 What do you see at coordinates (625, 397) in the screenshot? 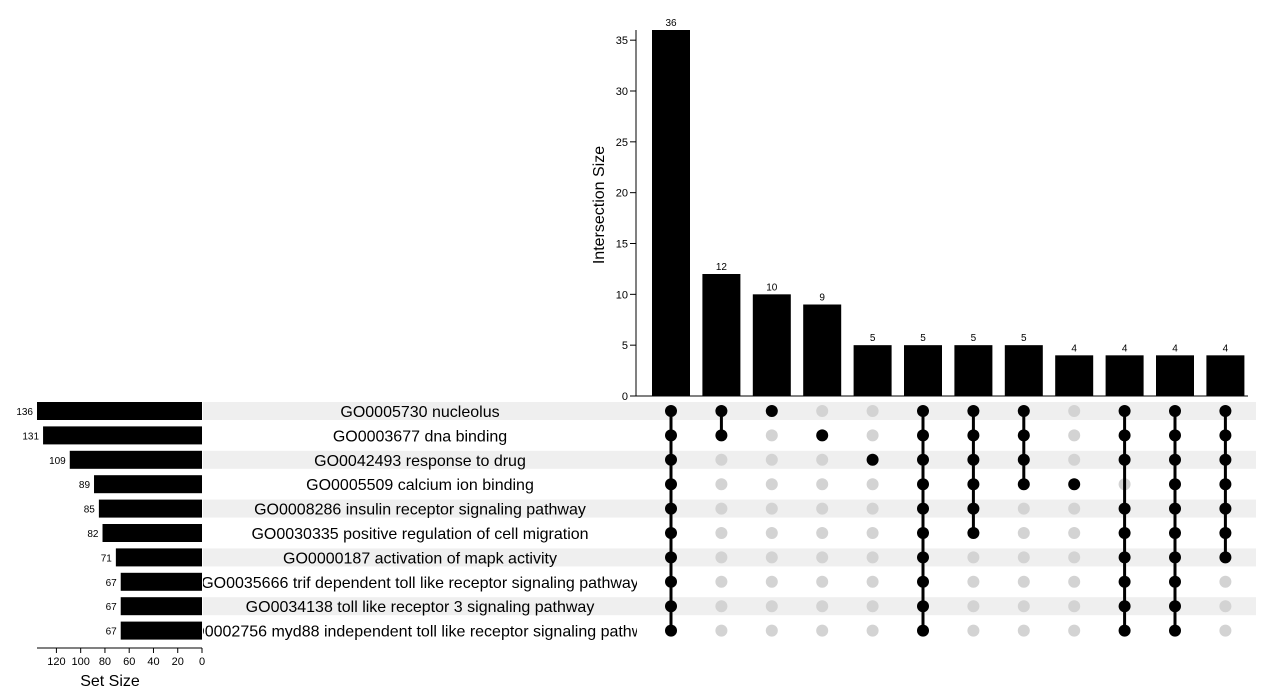
I see `y-tick-label: 0` at bounding box center [625, 397].